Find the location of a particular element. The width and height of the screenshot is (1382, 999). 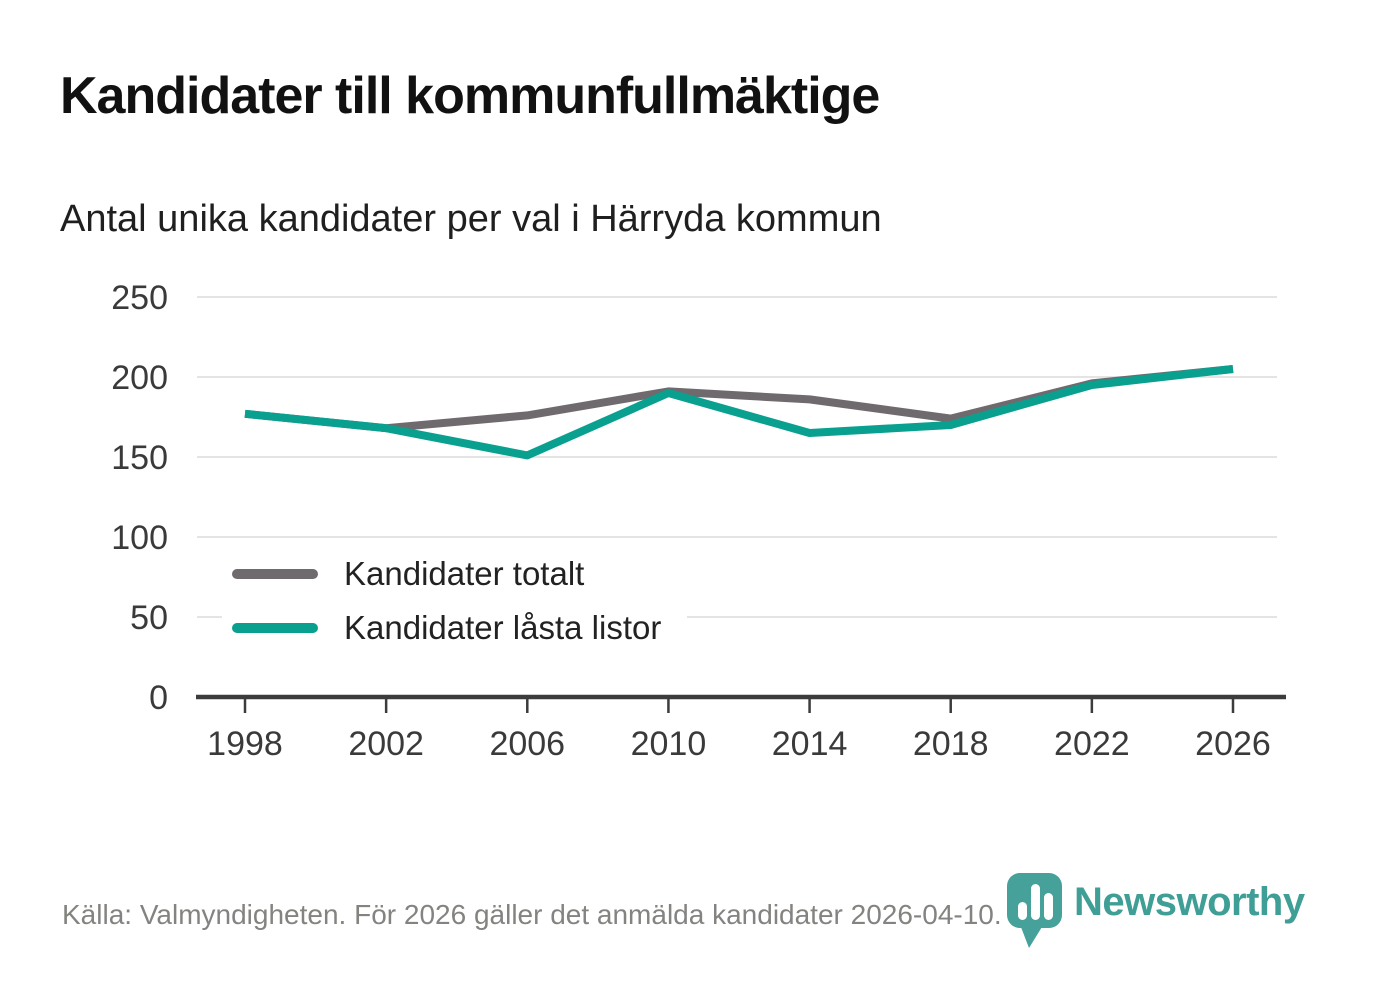

x-tick-label-2006: 2006 is located at coordinates (527, 744).